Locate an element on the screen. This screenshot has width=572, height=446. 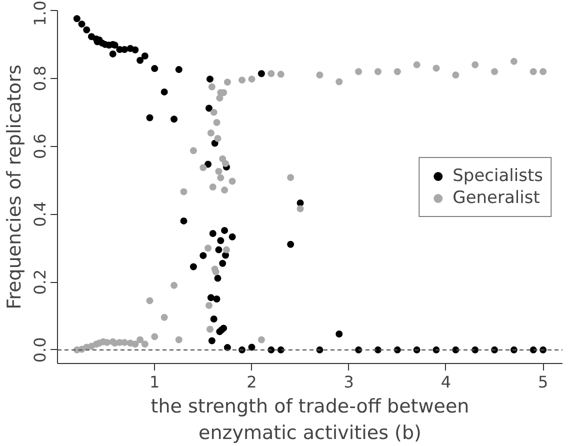
y-tick-label: 0.6 is located at coordinates (40, 146).